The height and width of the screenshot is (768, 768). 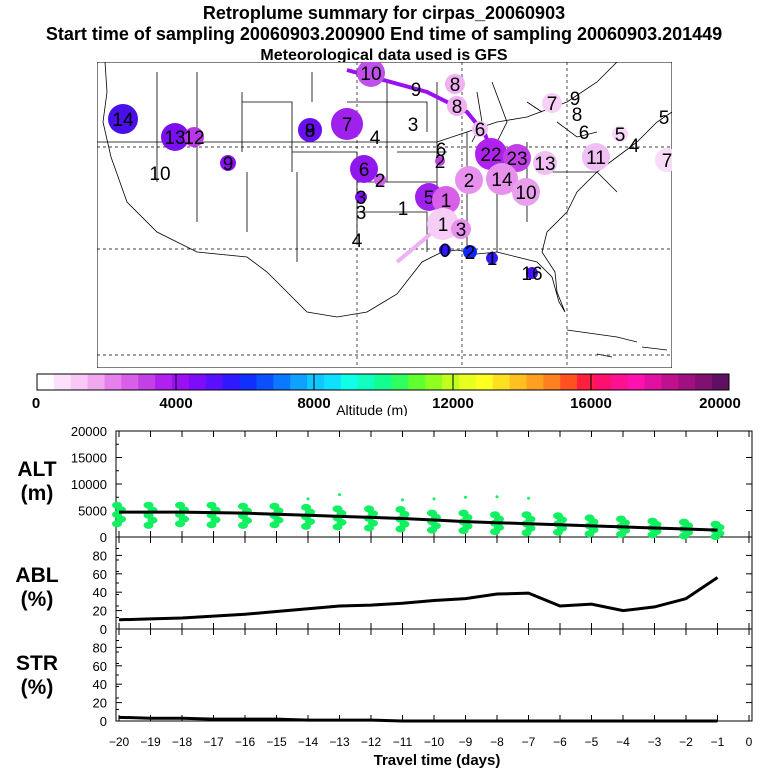 What do you see at coordinates (531, 274) in the screenshot?
I see `plume-marker-label: 16` at bounding box center [531, 274].